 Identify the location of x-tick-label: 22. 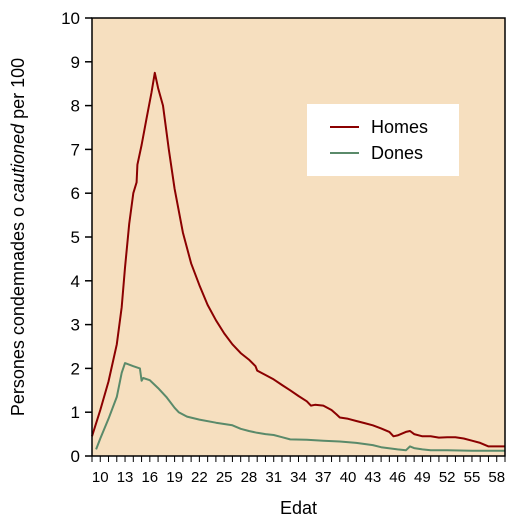
(199, 477).